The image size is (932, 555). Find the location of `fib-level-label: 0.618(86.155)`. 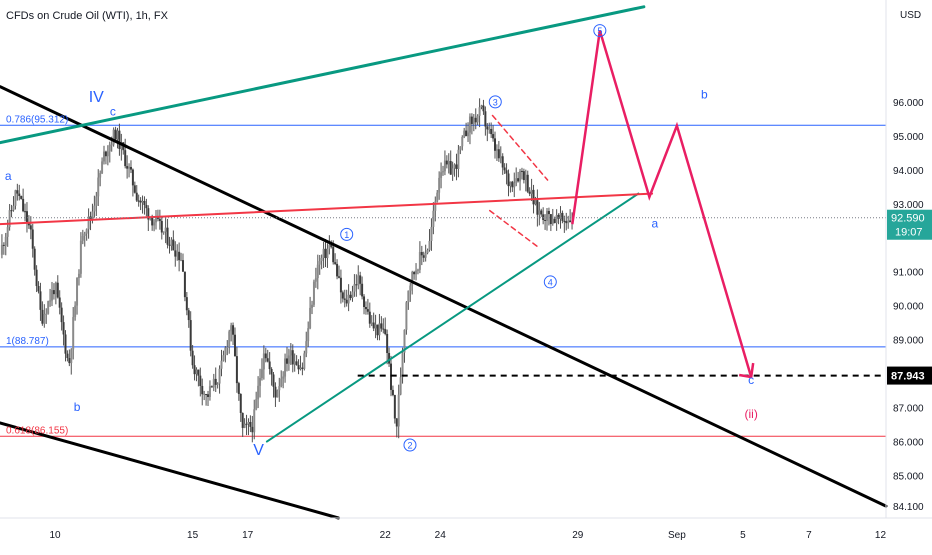

fib-level-label: 0.618(86.155) is located at coordinates (37, 430).